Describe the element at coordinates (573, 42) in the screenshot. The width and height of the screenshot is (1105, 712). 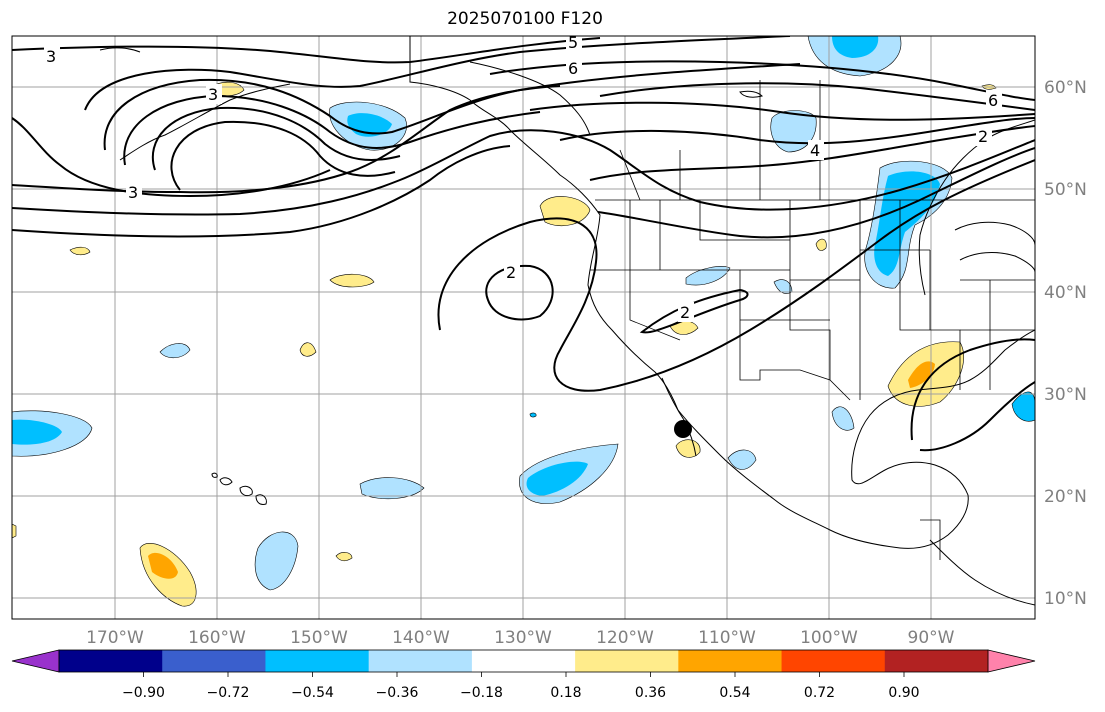
I see `contour-label: 5` at that location.